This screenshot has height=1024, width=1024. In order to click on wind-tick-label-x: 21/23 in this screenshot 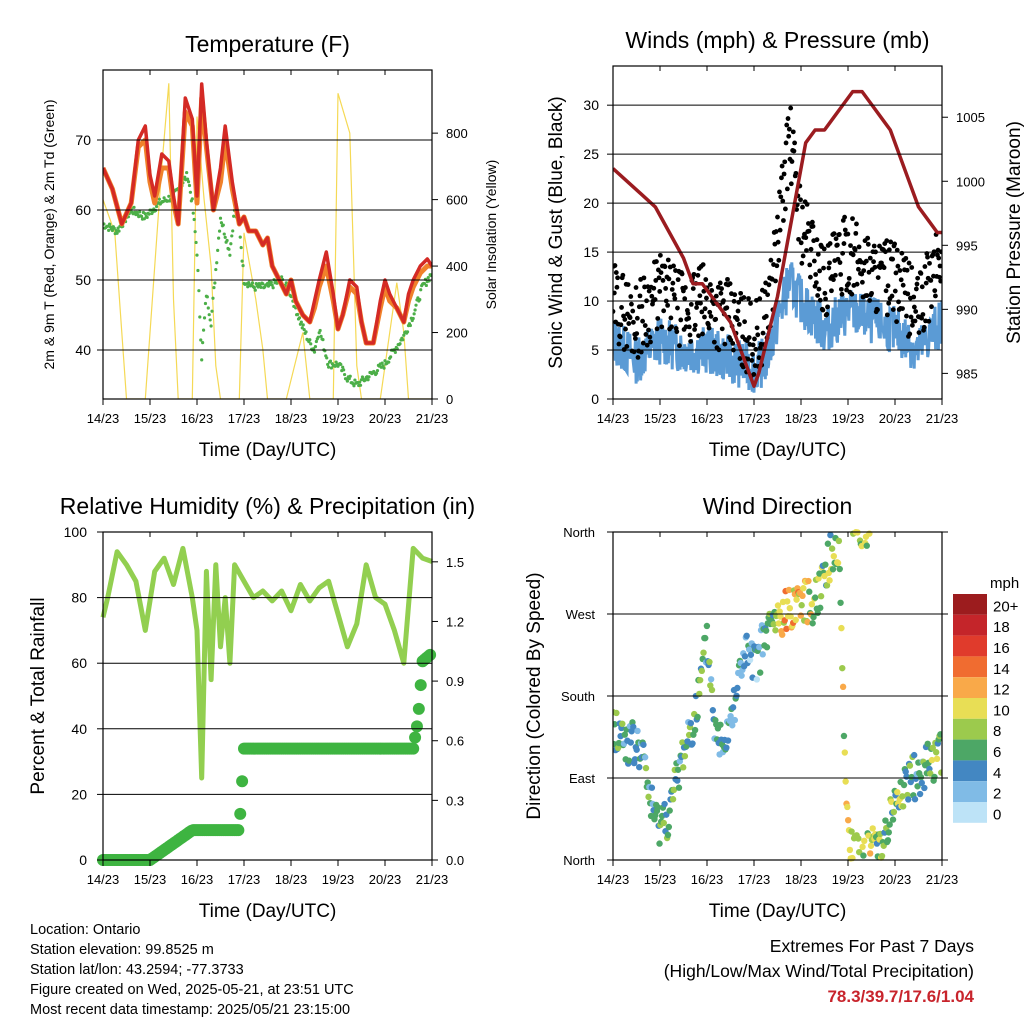, I will do `click(942, 418)`.